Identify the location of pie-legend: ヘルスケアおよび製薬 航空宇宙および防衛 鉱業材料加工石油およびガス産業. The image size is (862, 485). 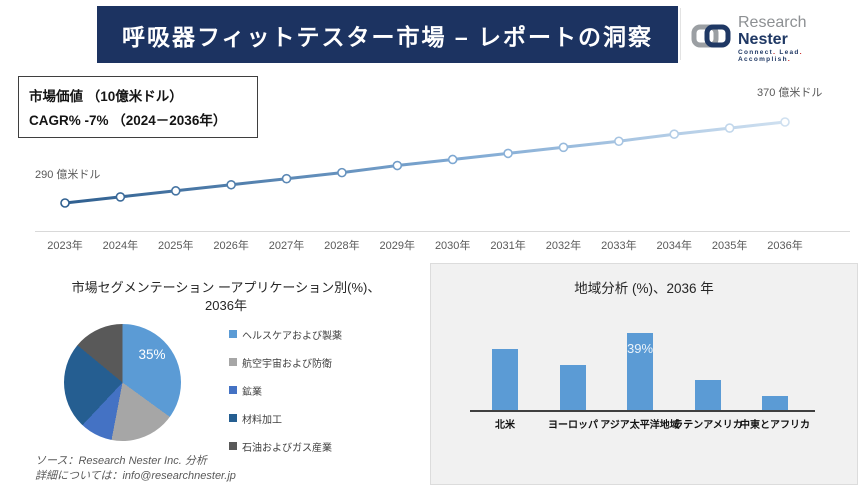
(285, 390).